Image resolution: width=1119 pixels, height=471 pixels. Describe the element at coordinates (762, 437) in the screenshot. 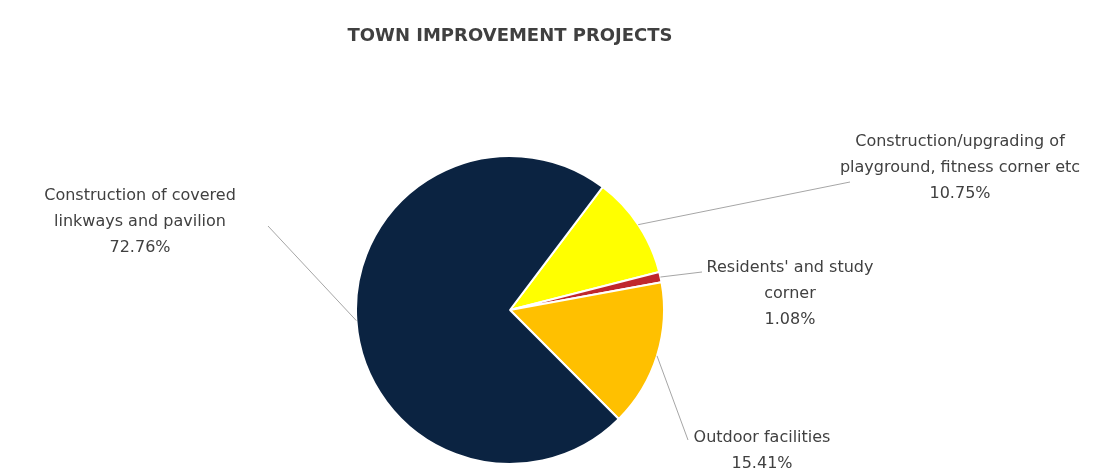

I see `slice-label: Outdoor facilities` at that location.